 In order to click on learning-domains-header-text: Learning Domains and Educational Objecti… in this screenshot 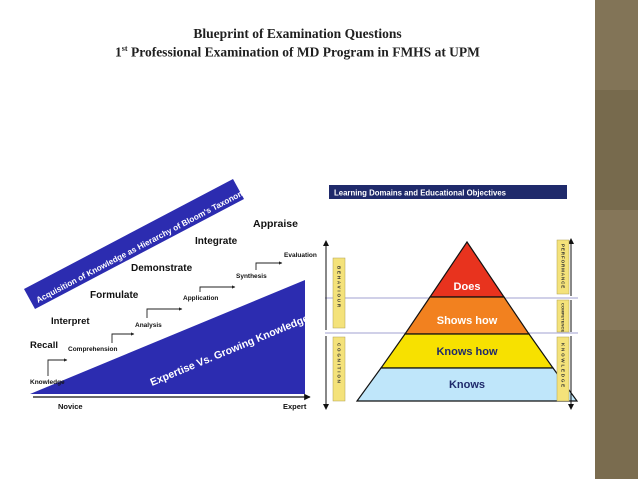, I will do `click(420, 193)`.